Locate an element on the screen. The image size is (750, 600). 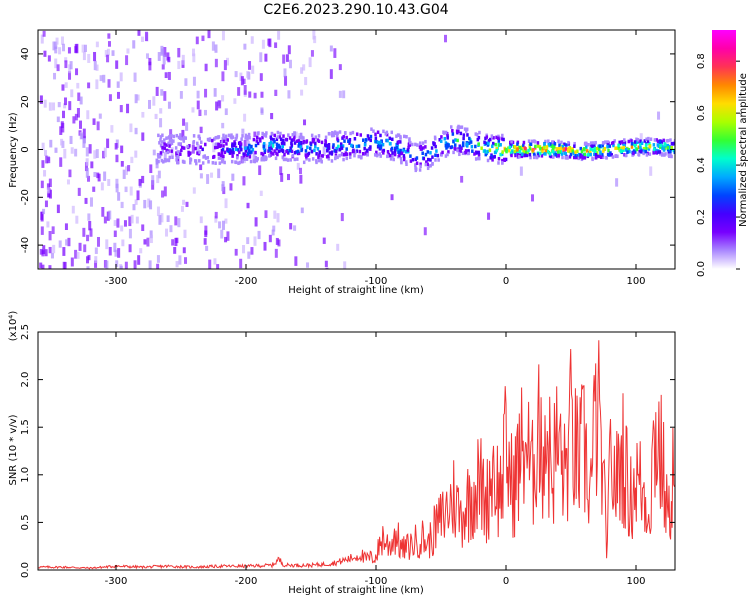
x-tick-label: -200 is located at coordinates (246, 281).